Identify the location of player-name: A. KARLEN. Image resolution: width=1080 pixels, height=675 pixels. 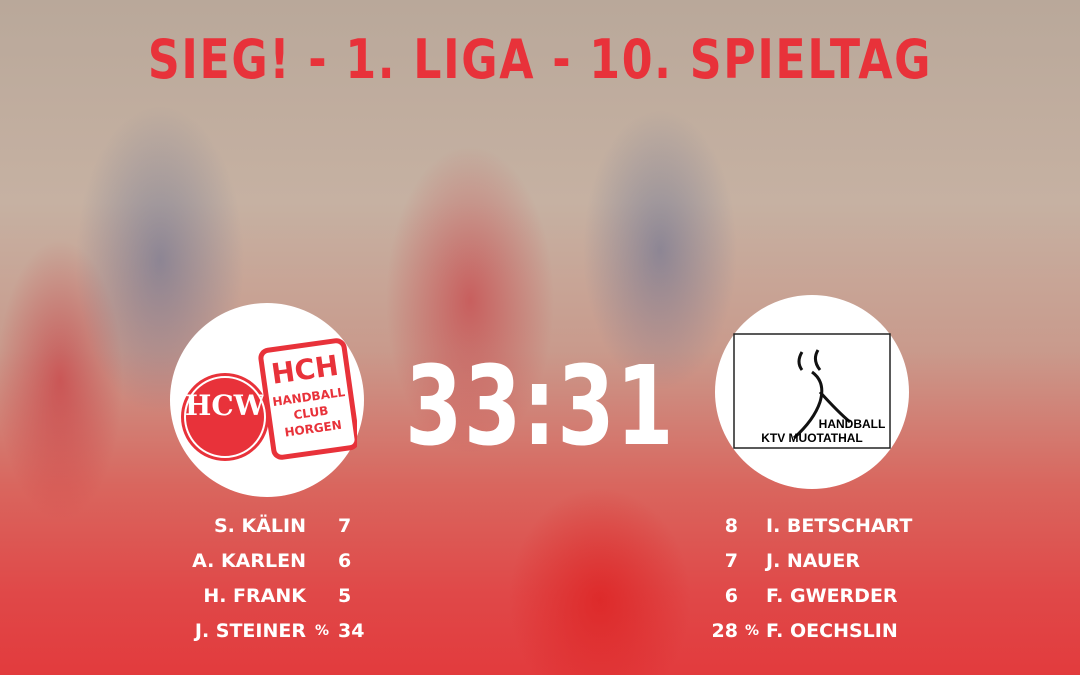
(249, 560).